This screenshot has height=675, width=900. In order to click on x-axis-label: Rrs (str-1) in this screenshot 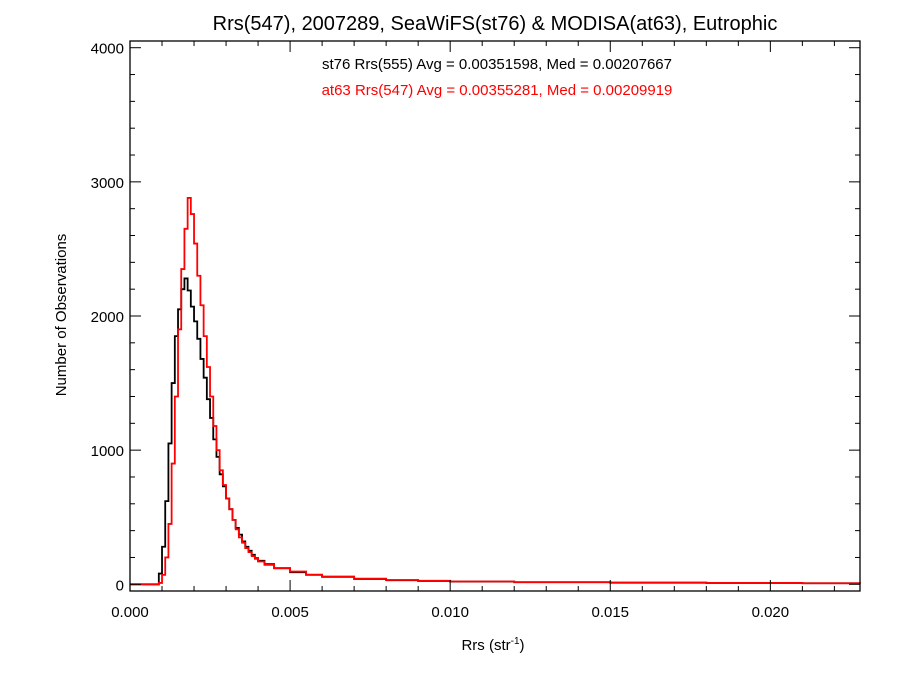, I will do `click(492, 645)`.